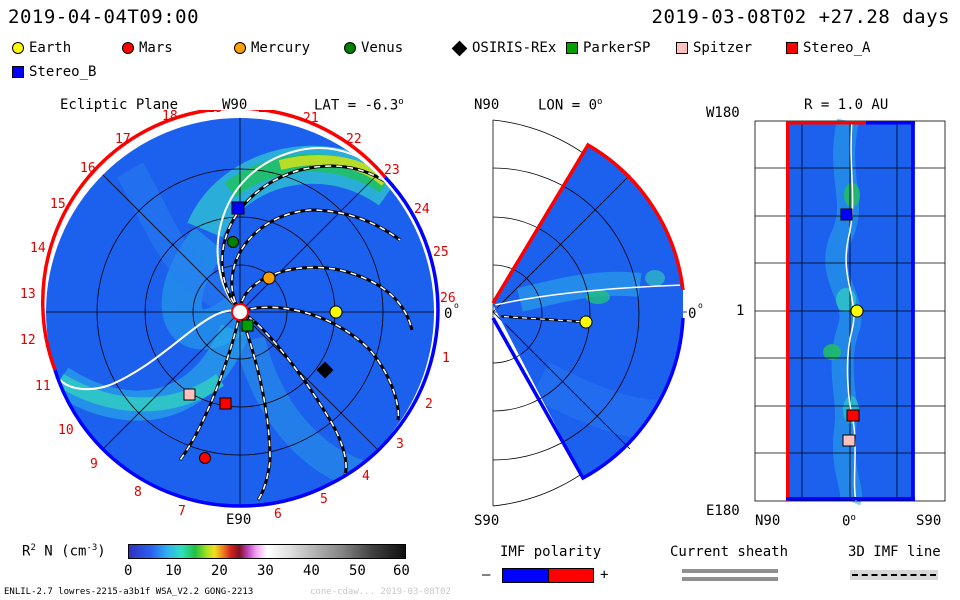  What do you see at coordinates (514, 48) in the screenshot?
I see `legend-label: OSIRIS-REx` at bounding box center [514, 48].